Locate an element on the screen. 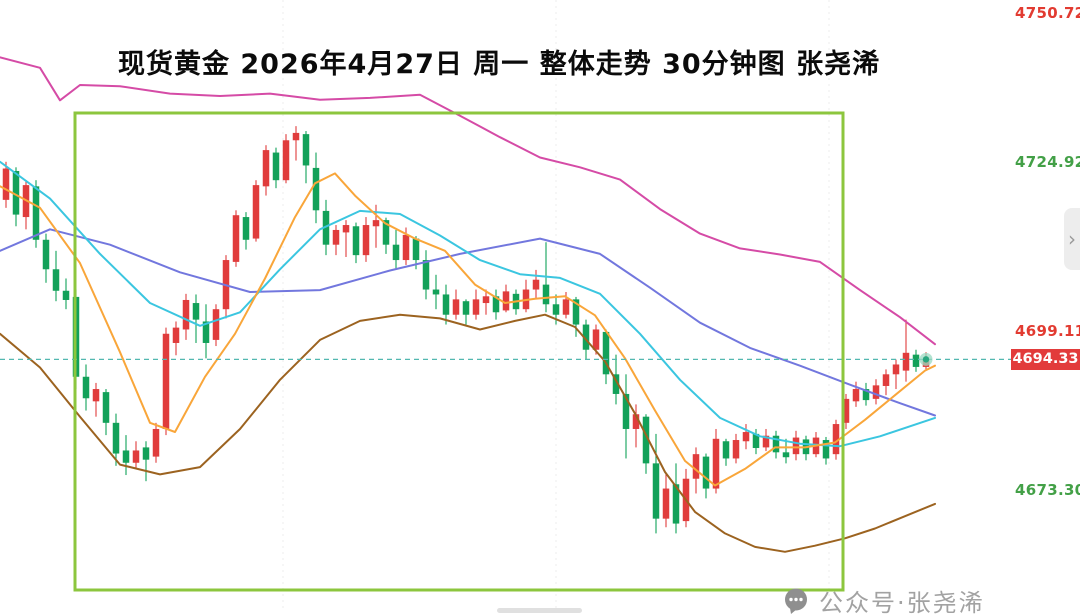 This screenshot has height=616, width=1080. horizontal-scrollbar-thumb is located at coordinates (539, 610).